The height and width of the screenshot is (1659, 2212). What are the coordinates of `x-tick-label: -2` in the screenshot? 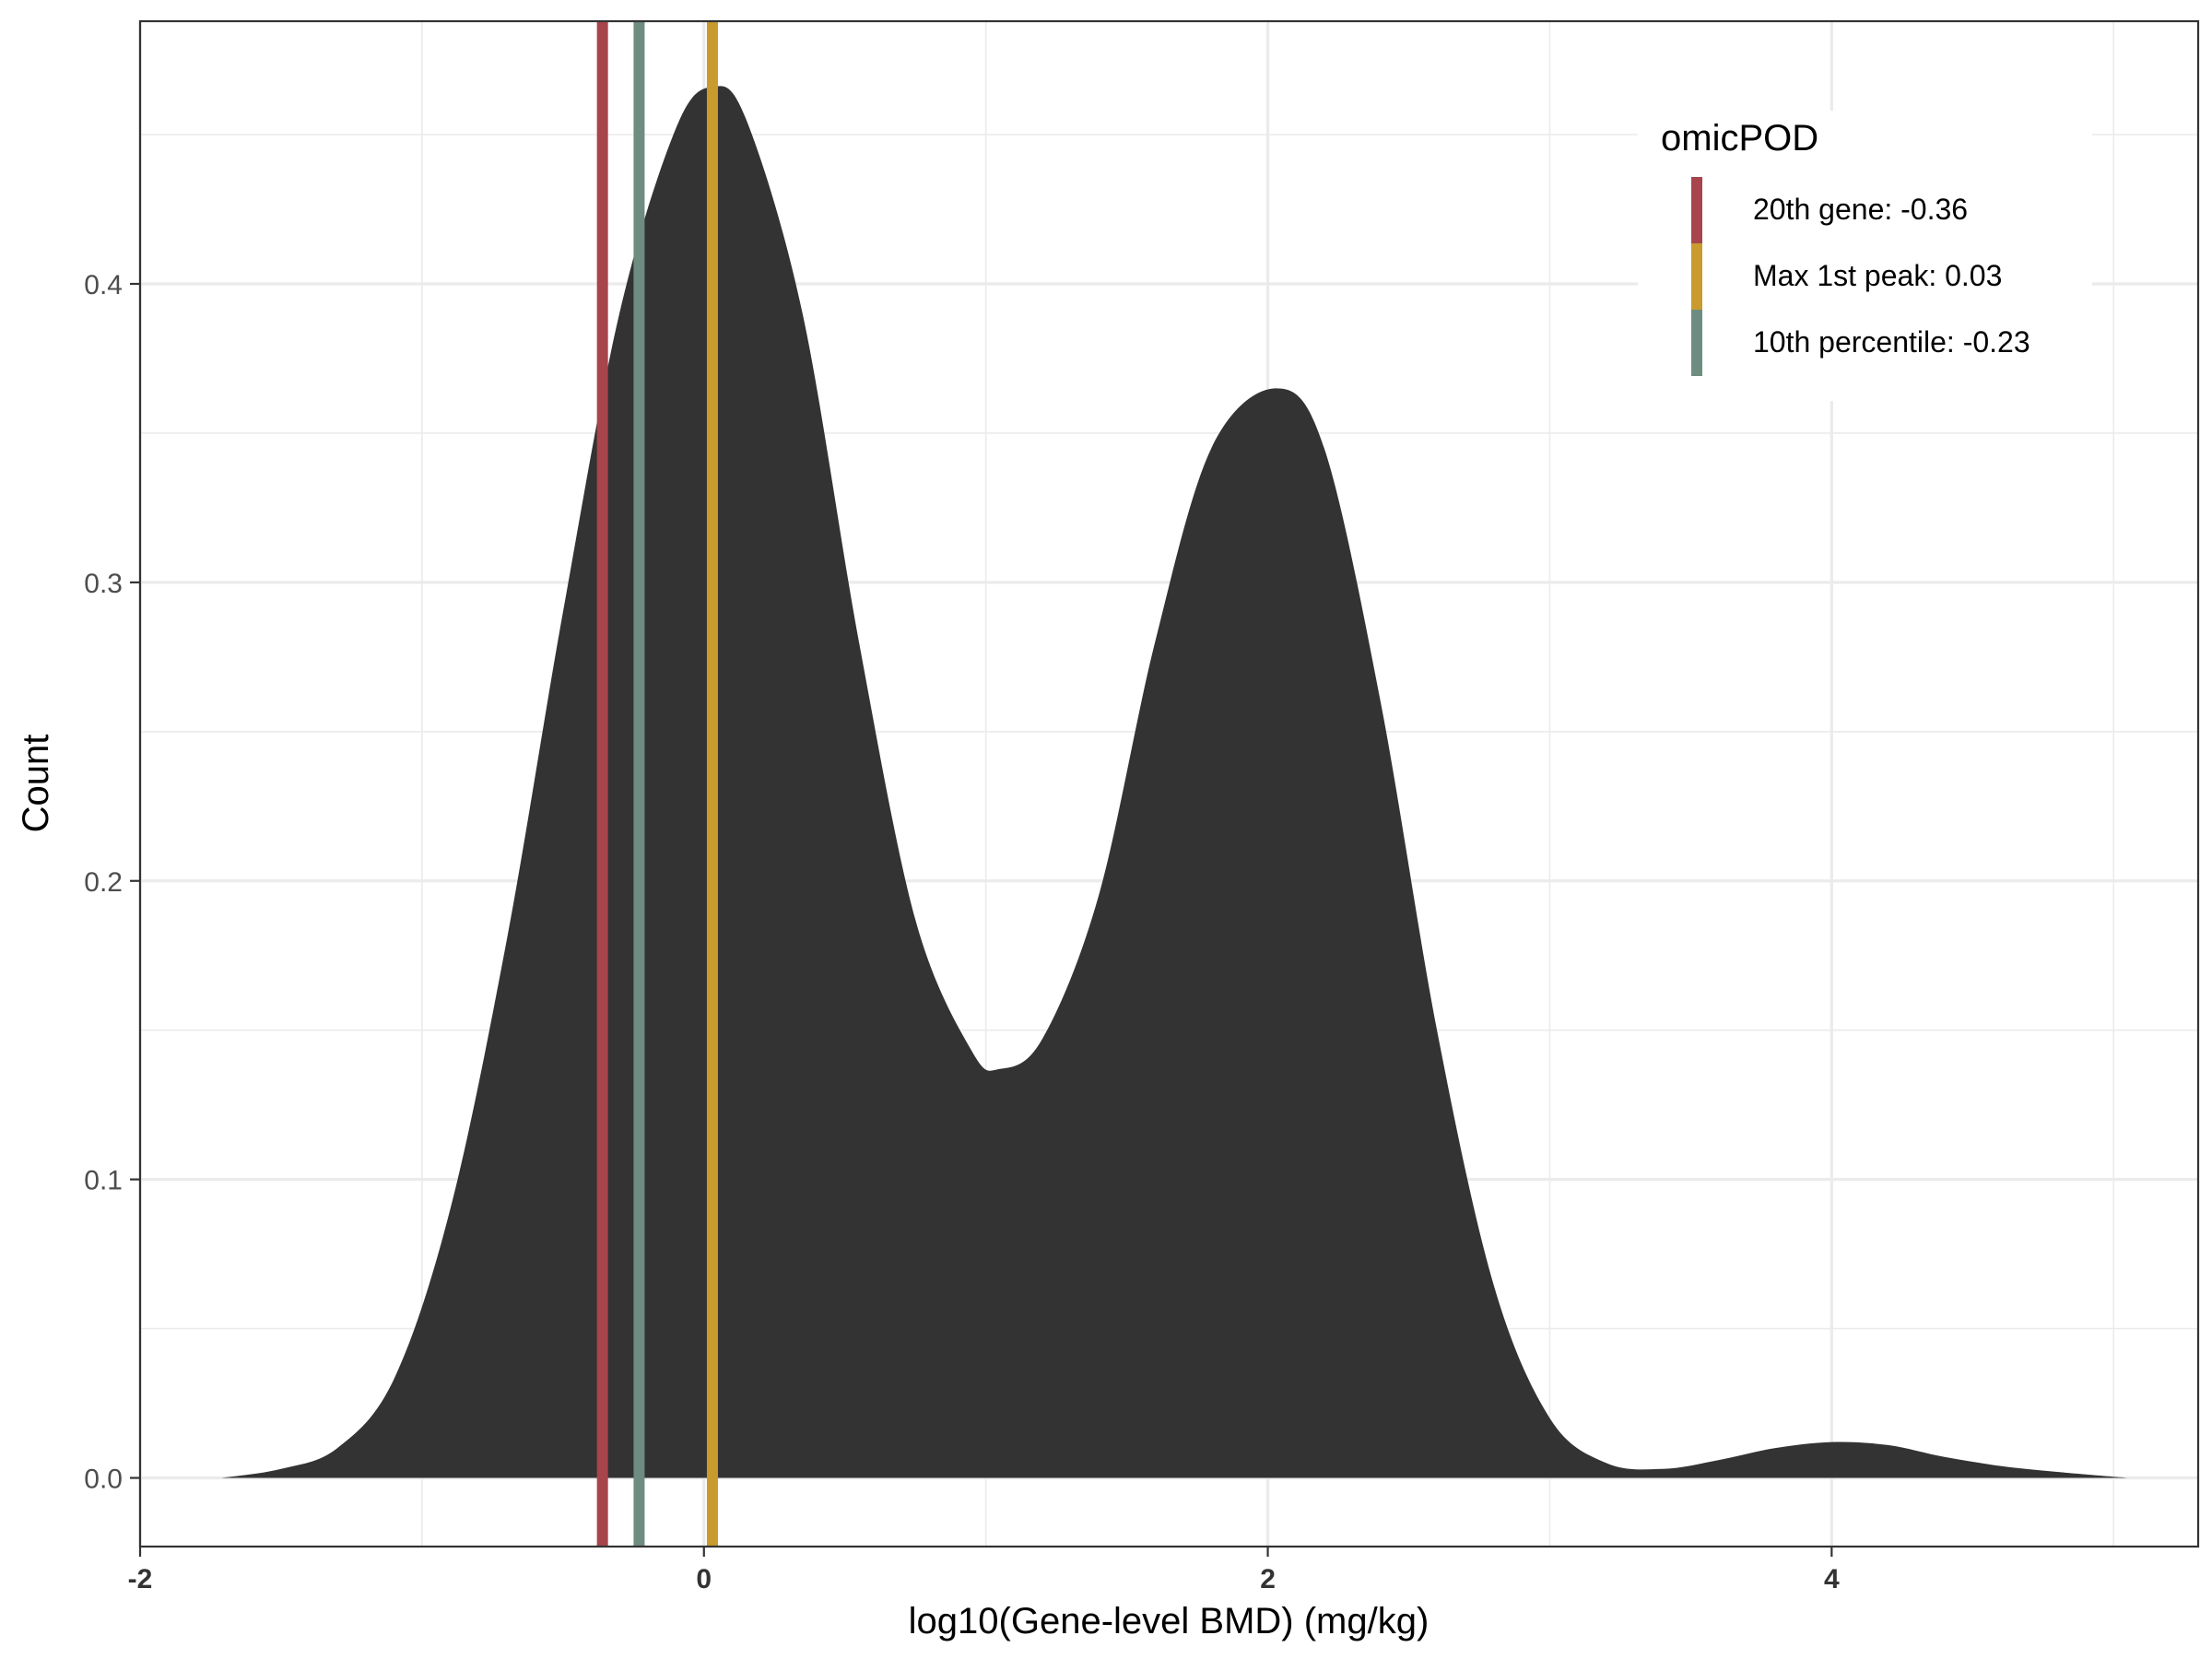 It's located at (140, 1579).